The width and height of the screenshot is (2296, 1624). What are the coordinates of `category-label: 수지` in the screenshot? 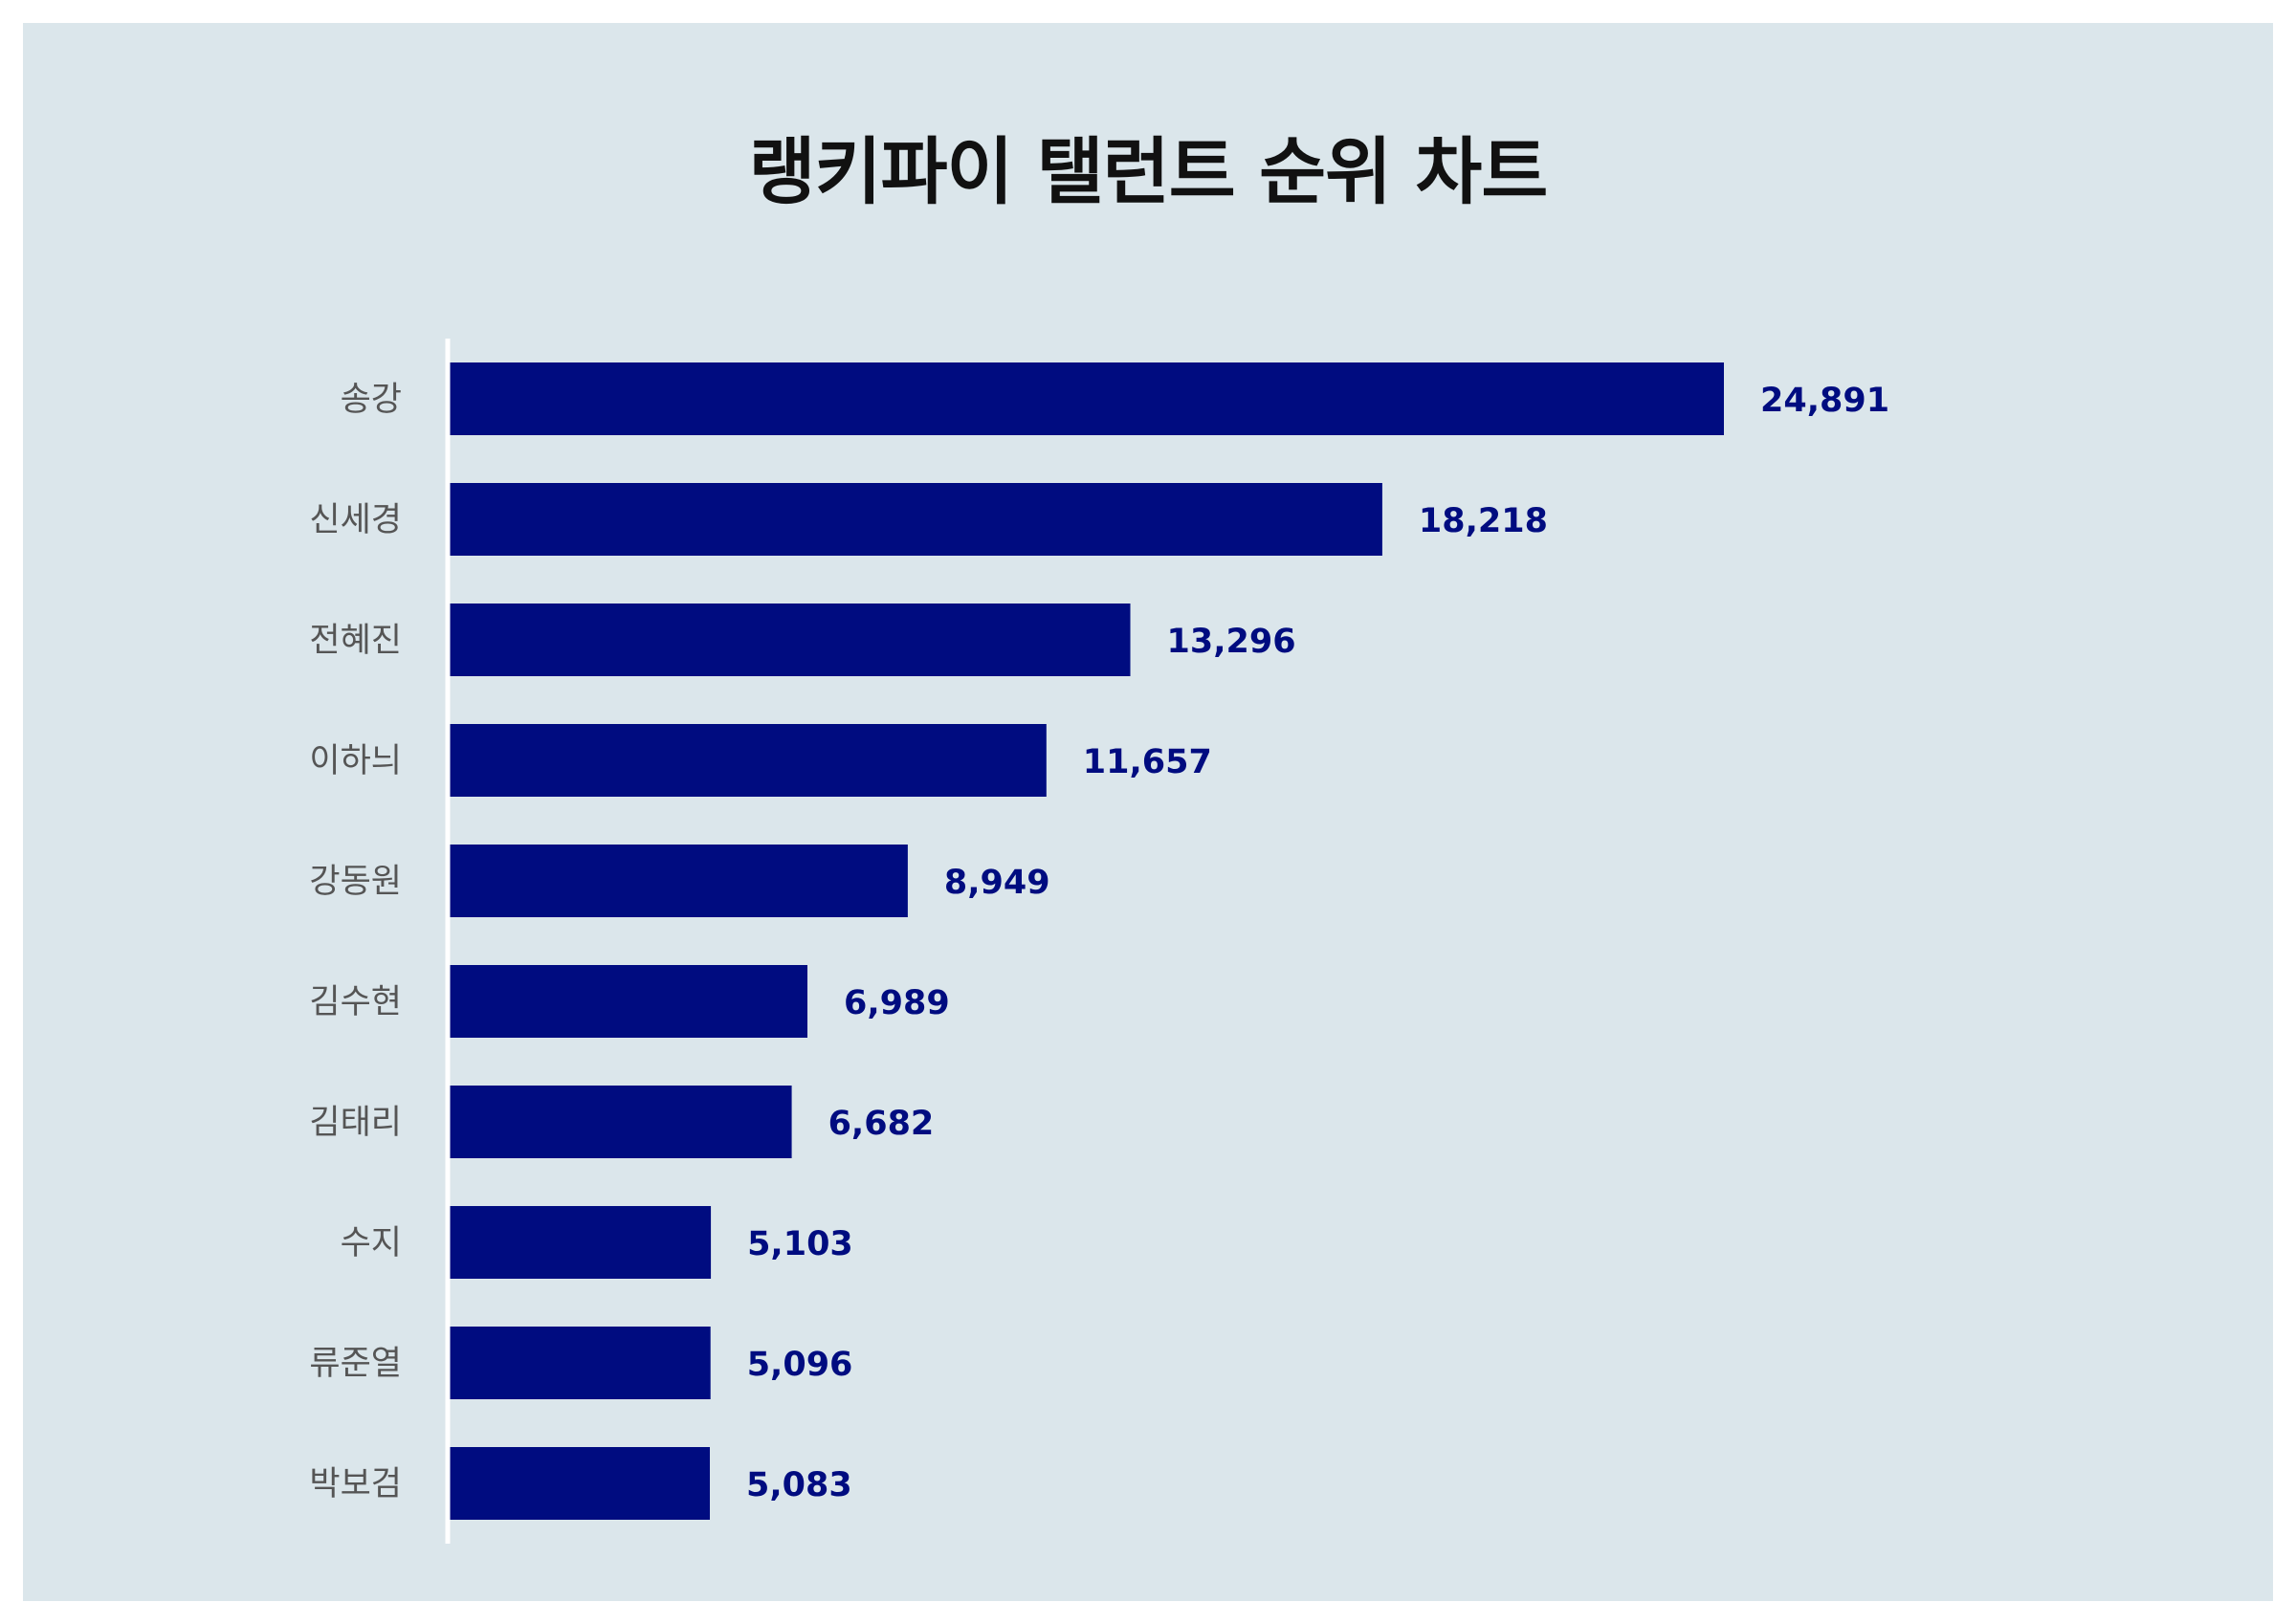 It's located at (372, 1243).